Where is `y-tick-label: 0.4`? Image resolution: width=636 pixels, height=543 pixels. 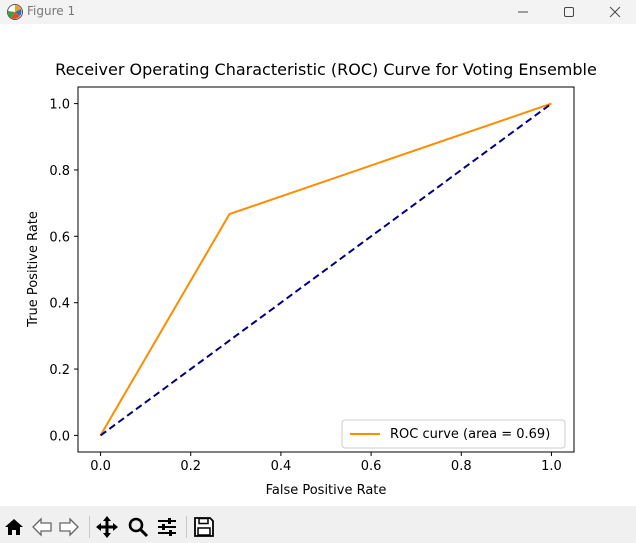
y-tick-label: 0.4 is located at coordinates (59, 304).